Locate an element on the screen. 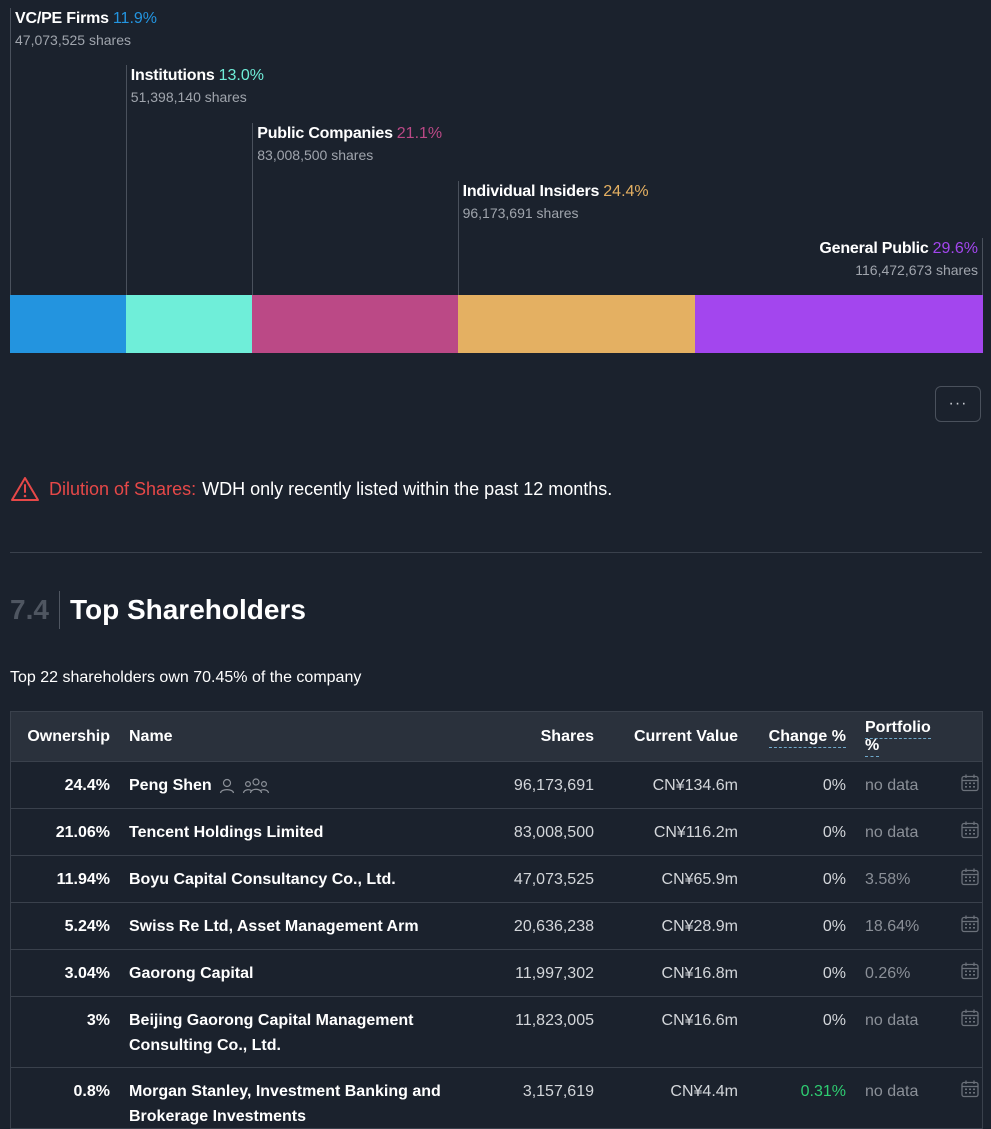 This screenshot has height=1129, width=991. header-name: Name is located at coordinates (151, 736).